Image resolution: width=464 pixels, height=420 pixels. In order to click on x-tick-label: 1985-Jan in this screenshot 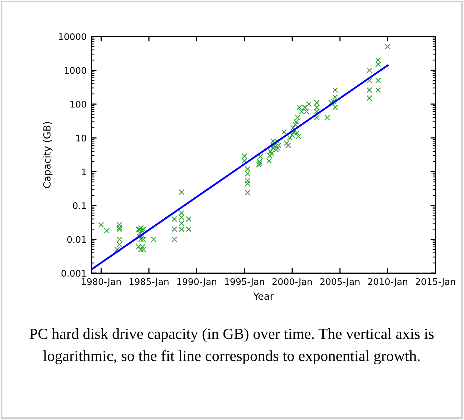, I will do `click(149, 282)`.